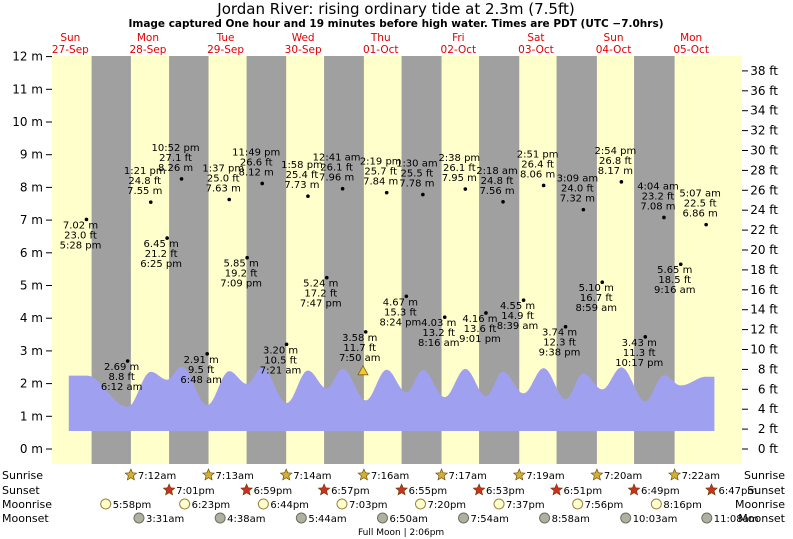 The height and width of the screenshot is (539, 793). What do you see at coordinates (764, 71) in the screenshot?
I see `right-tick-label: 38 ft` at bounding box center [764, 71].